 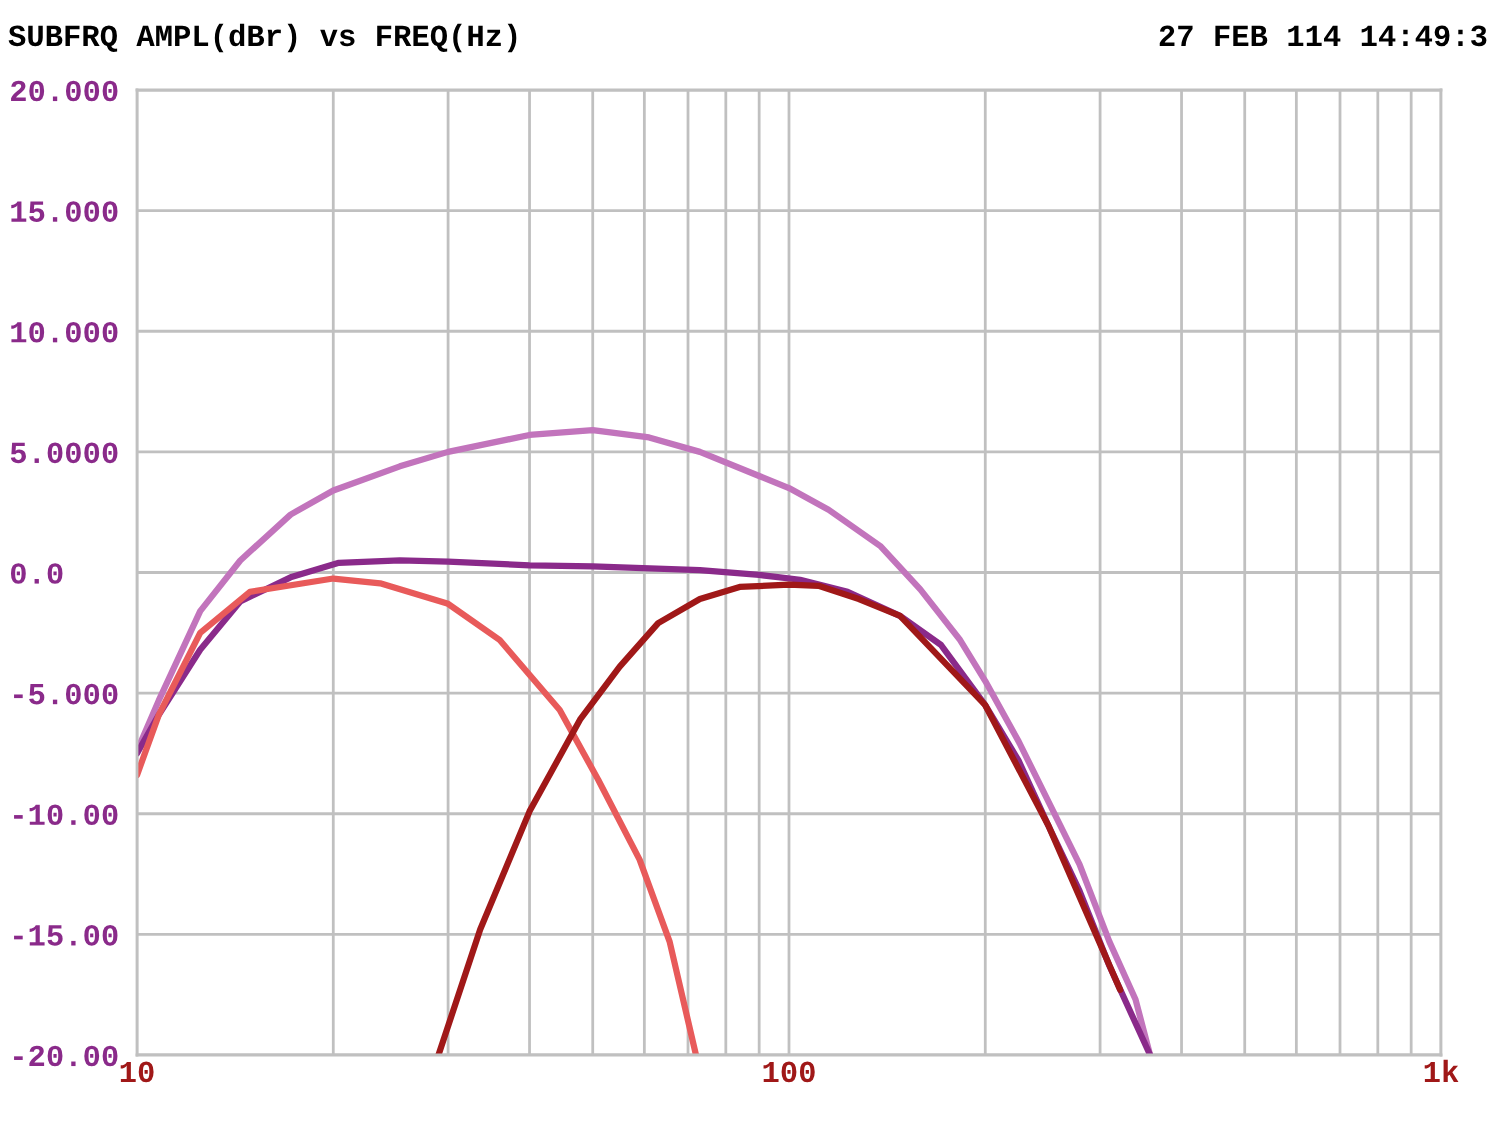 What do you see at coordinates (64, 91) in the screenshot?
I see `y-tick-label: 20.000` at bounding box center [64, 91].